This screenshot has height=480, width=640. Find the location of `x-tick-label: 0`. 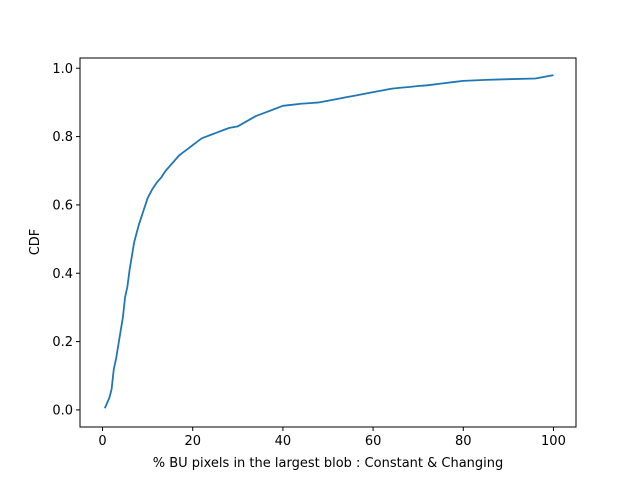

x-tick-label: 0 is located at coordinates (102, 441).